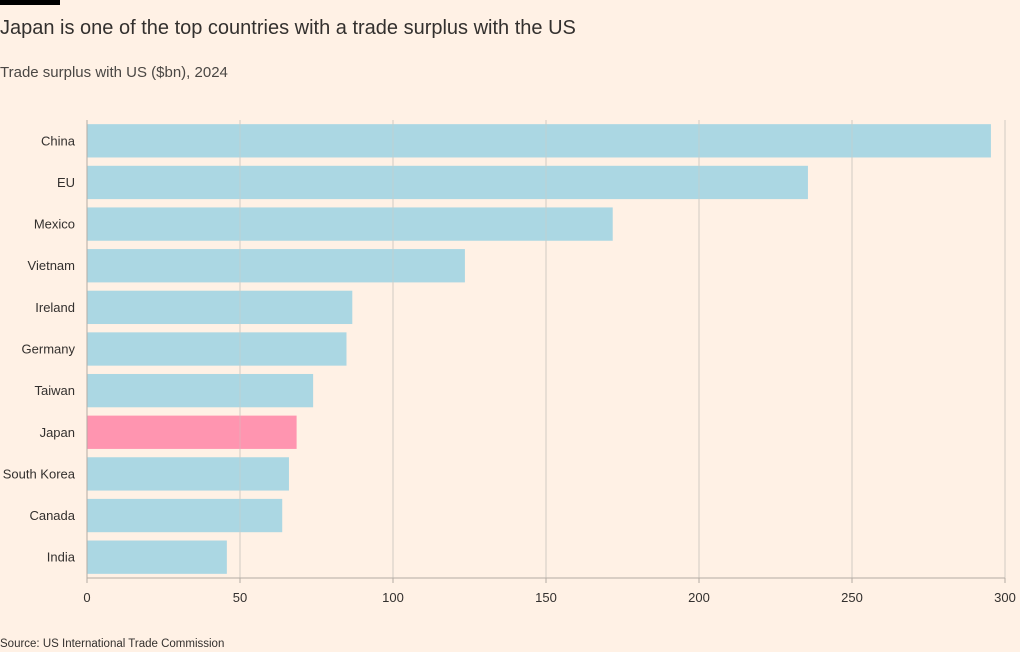 The width and height of the screenshot is (1020, 652). I want to click on top-rule, so click(30, 2).